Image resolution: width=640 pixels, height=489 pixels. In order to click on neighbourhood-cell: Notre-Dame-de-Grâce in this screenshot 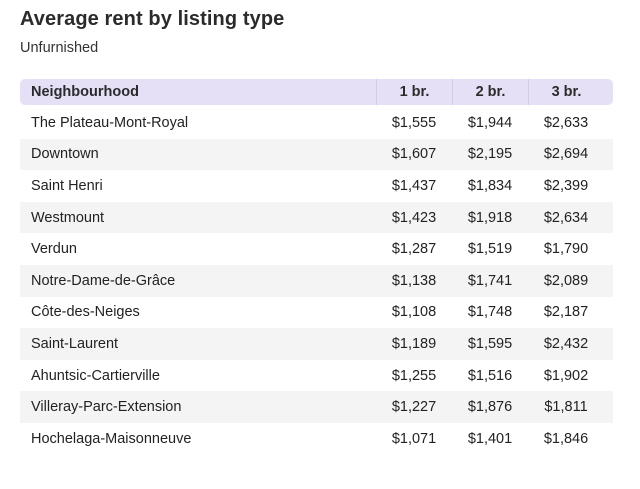, I will do `click(103, 280)`.